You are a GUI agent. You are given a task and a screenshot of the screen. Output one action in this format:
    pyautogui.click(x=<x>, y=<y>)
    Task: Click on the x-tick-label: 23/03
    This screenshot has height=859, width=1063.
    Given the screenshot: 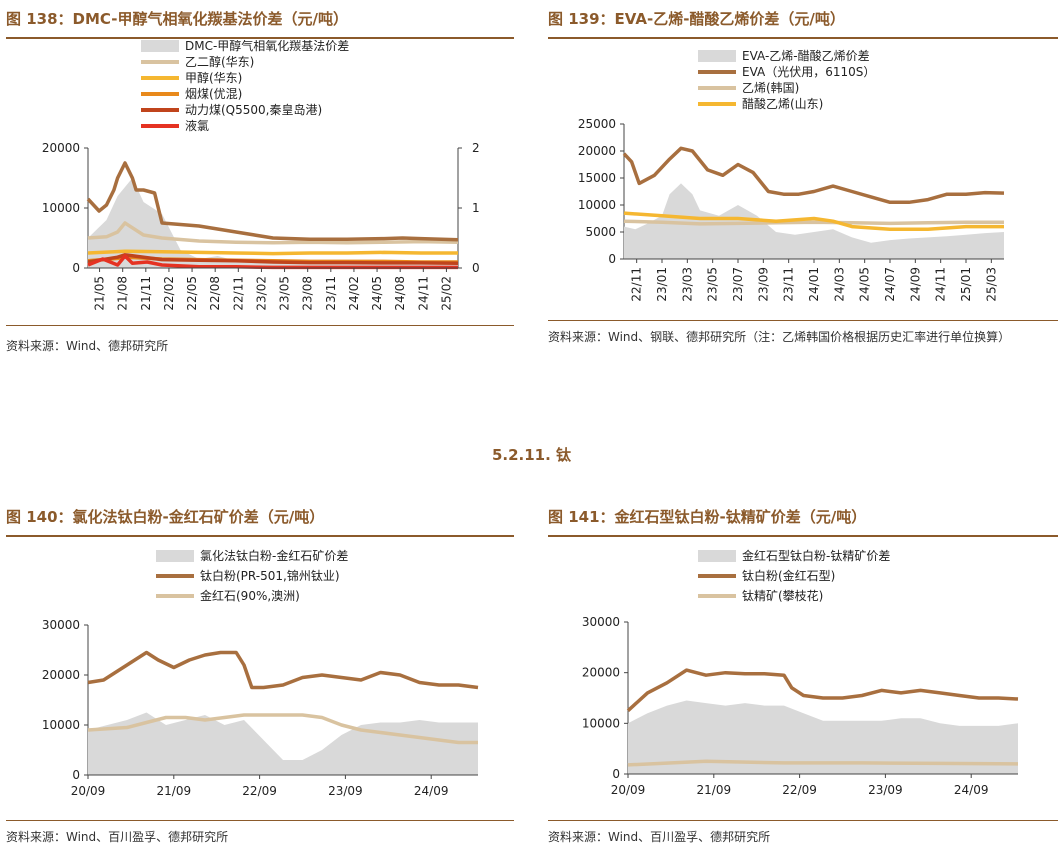 What is the action you would take?
    pyautogui.click(x=687, y=284)
    